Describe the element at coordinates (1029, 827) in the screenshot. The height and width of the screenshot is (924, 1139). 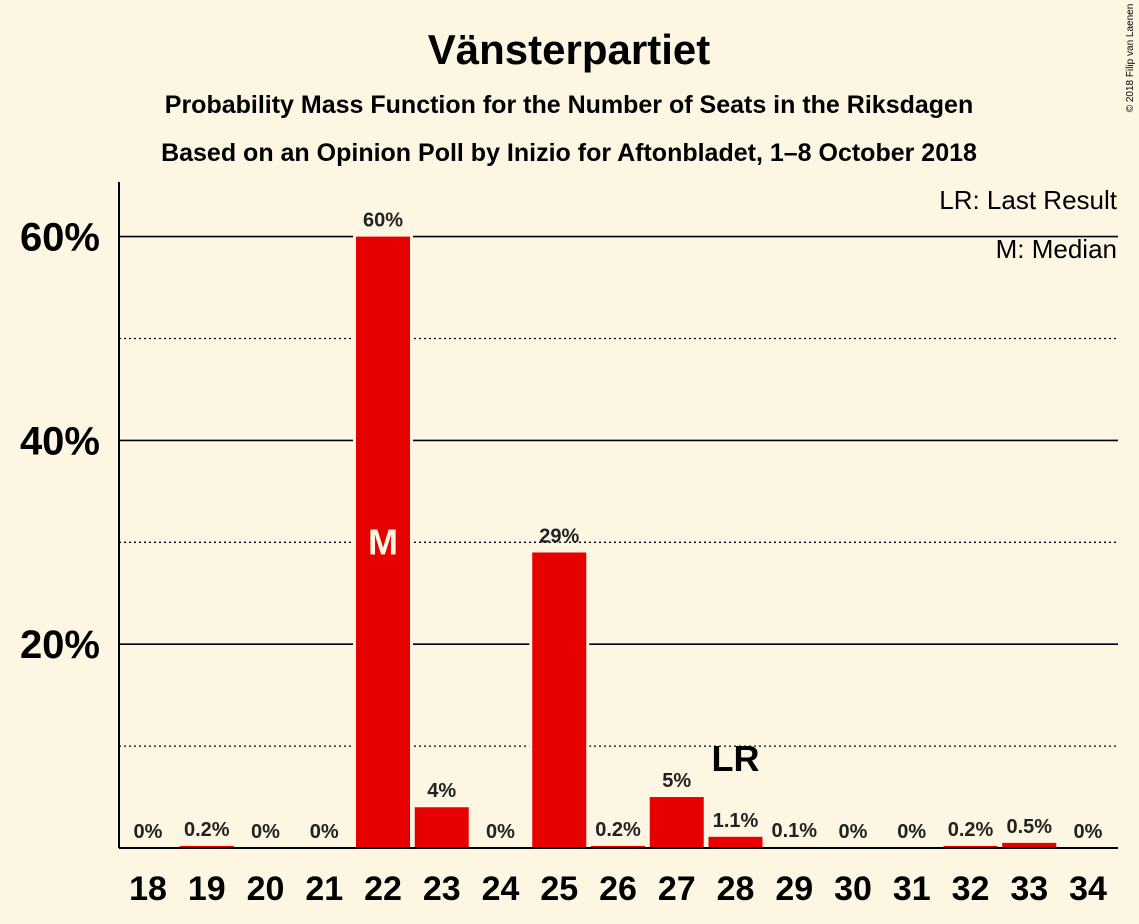
I see `value-label: 0.5%` at that location.